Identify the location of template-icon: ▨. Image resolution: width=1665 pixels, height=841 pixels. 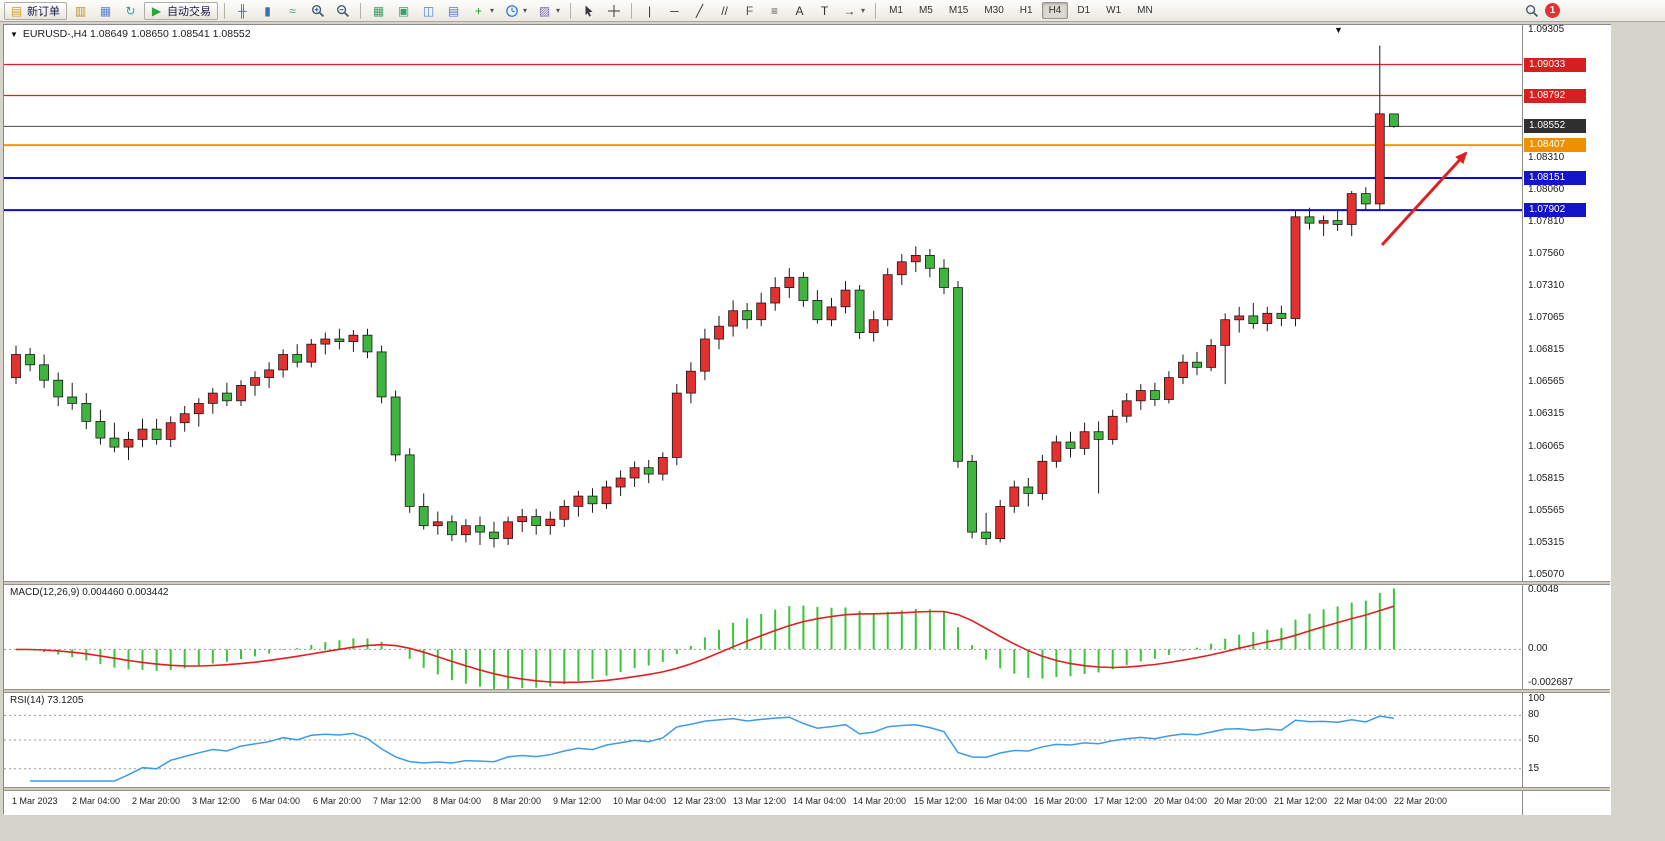
(544, 10).